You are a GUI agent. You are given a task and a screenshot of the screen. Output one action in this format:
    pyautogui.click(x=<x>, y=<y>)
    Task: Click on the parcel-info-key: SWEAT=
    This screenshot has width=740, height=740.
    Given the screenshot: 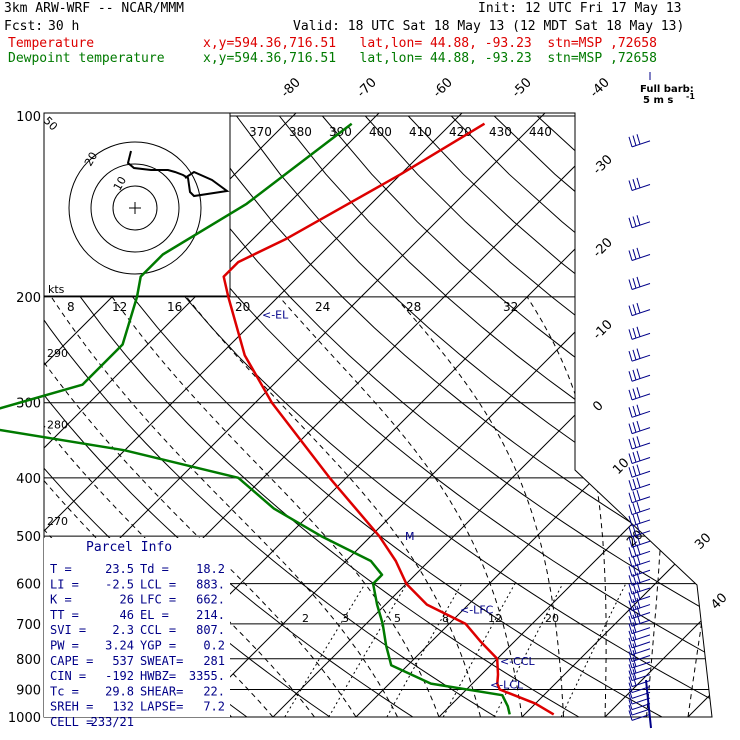 What is the action you would take?
    pyautogui.click(x=161, y=661)
    